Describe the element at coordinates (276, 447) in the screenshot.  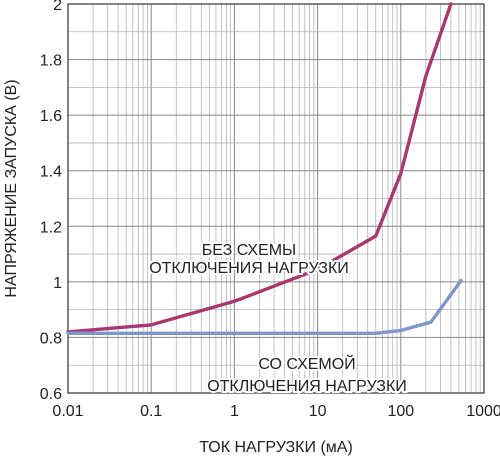
I see `x-axis-title: ТОК НАГРУЗКИ (мА)` at that location.